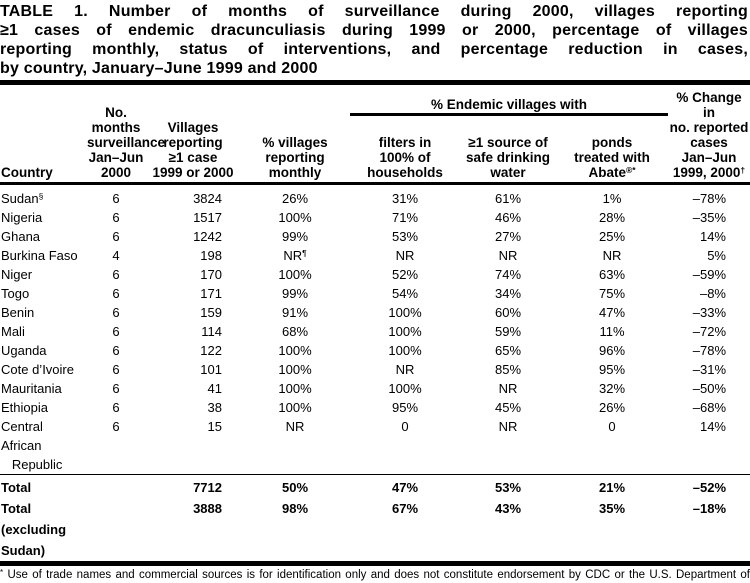  What do you see at coordinates (612, 198) in the screenshot?
I see `cell-value: 1%` at bounding box center [612, 198].